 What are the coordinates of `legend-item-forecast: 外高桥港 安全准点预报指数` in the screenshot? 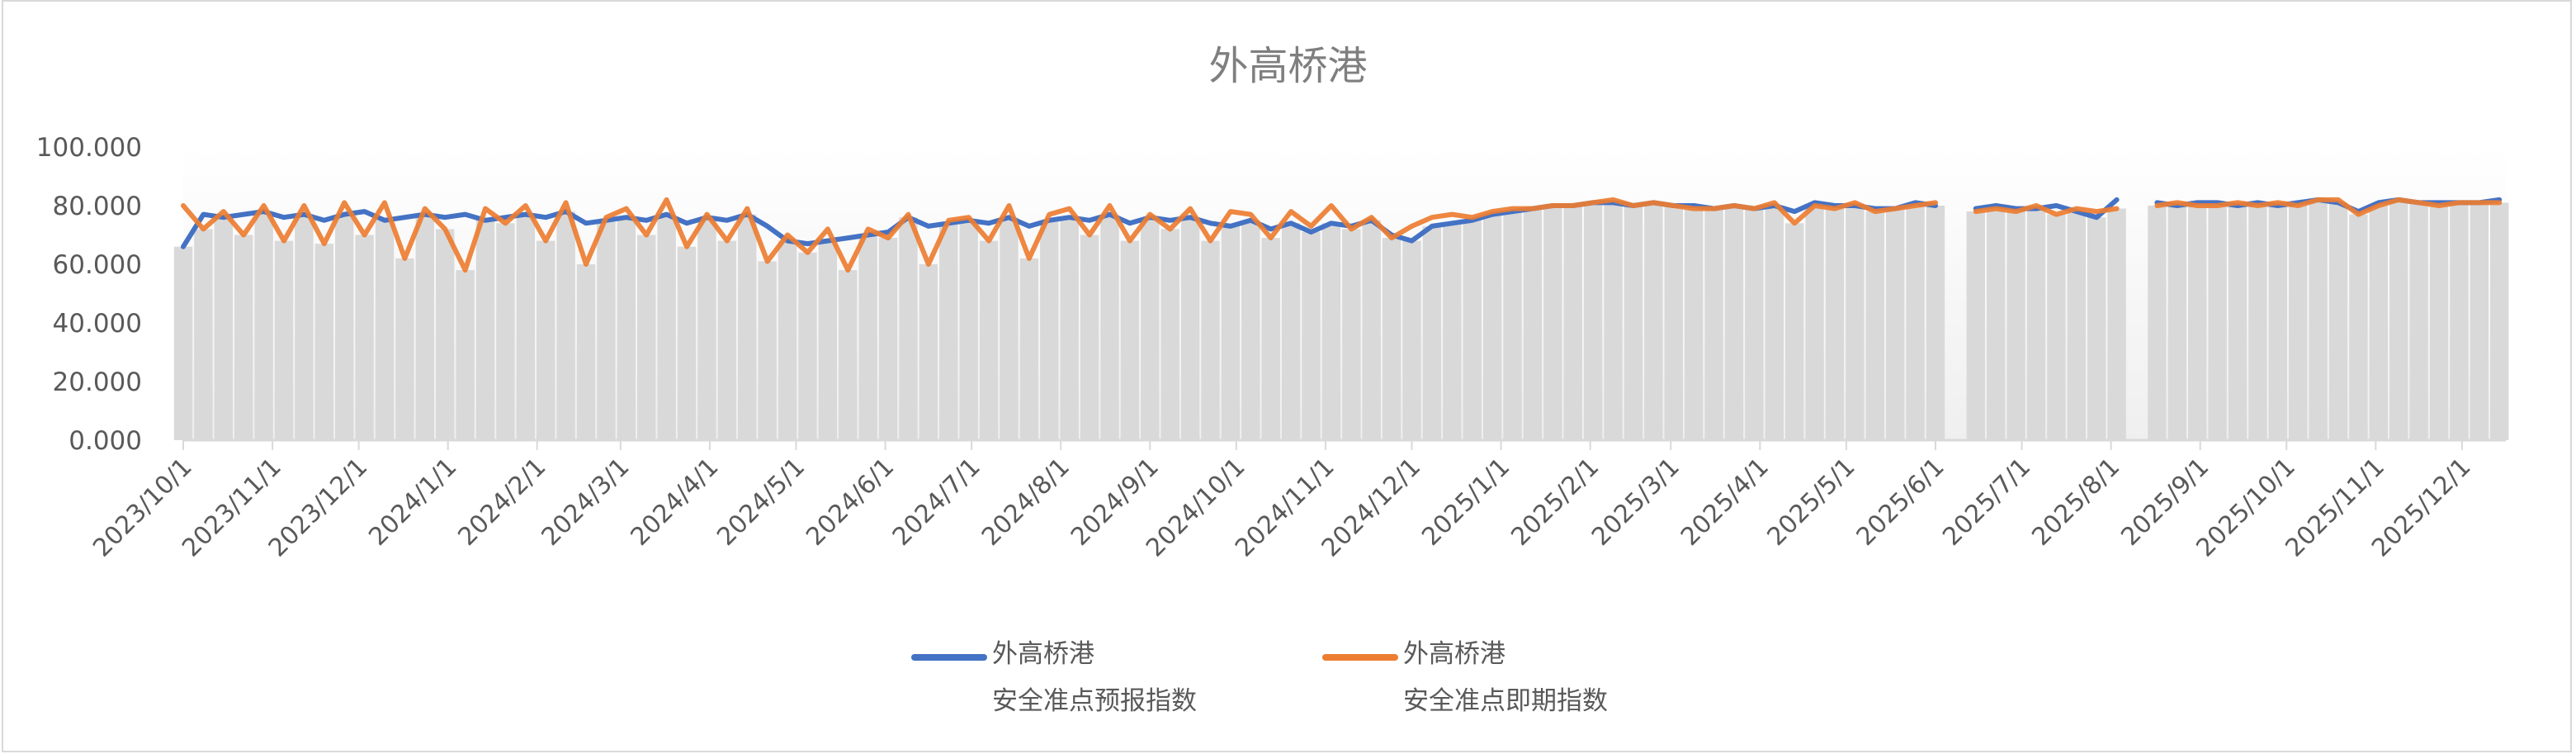 It's located at (1054, 681).